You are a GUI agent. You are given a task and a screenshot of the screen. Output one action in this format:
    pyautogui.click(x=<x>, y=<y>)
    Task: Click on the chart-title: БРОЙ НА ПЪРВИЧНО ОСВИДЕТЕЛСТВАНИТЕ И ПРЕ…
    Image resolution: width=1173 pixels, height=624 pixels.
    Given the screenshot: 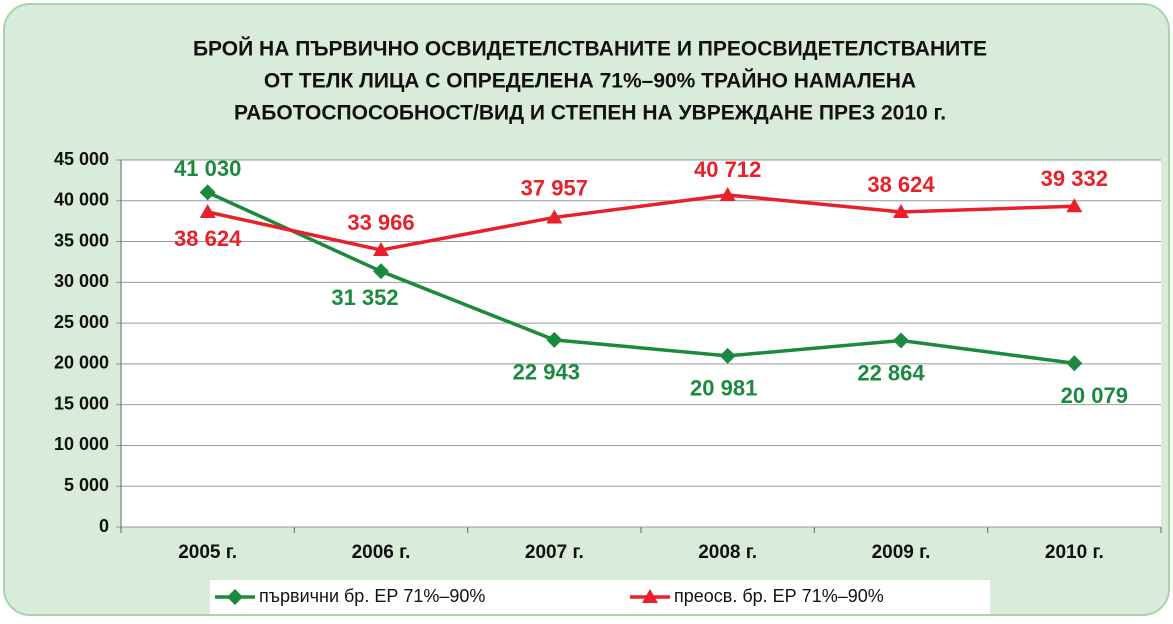 What is the action you would take?
    pyautogui.click(x=590, y=49)
    